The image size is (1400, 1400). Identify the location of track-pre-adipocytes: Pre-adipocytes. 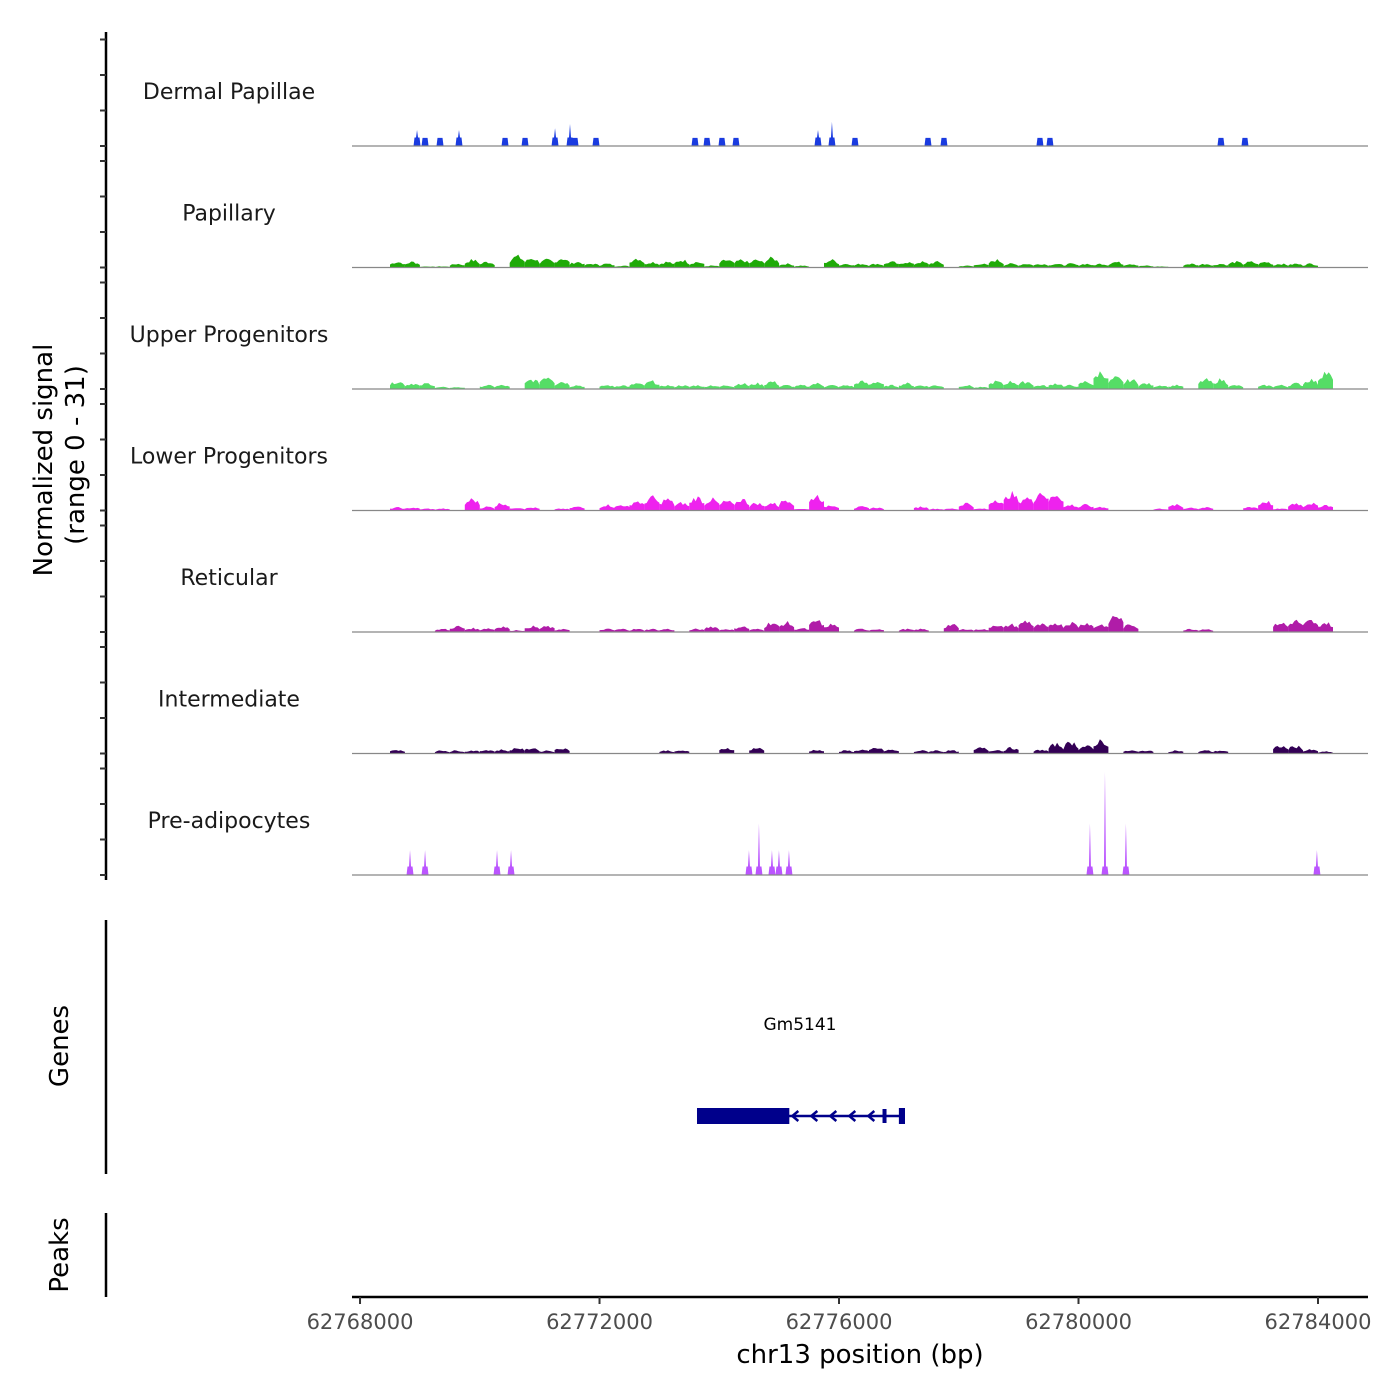
(758, 824).